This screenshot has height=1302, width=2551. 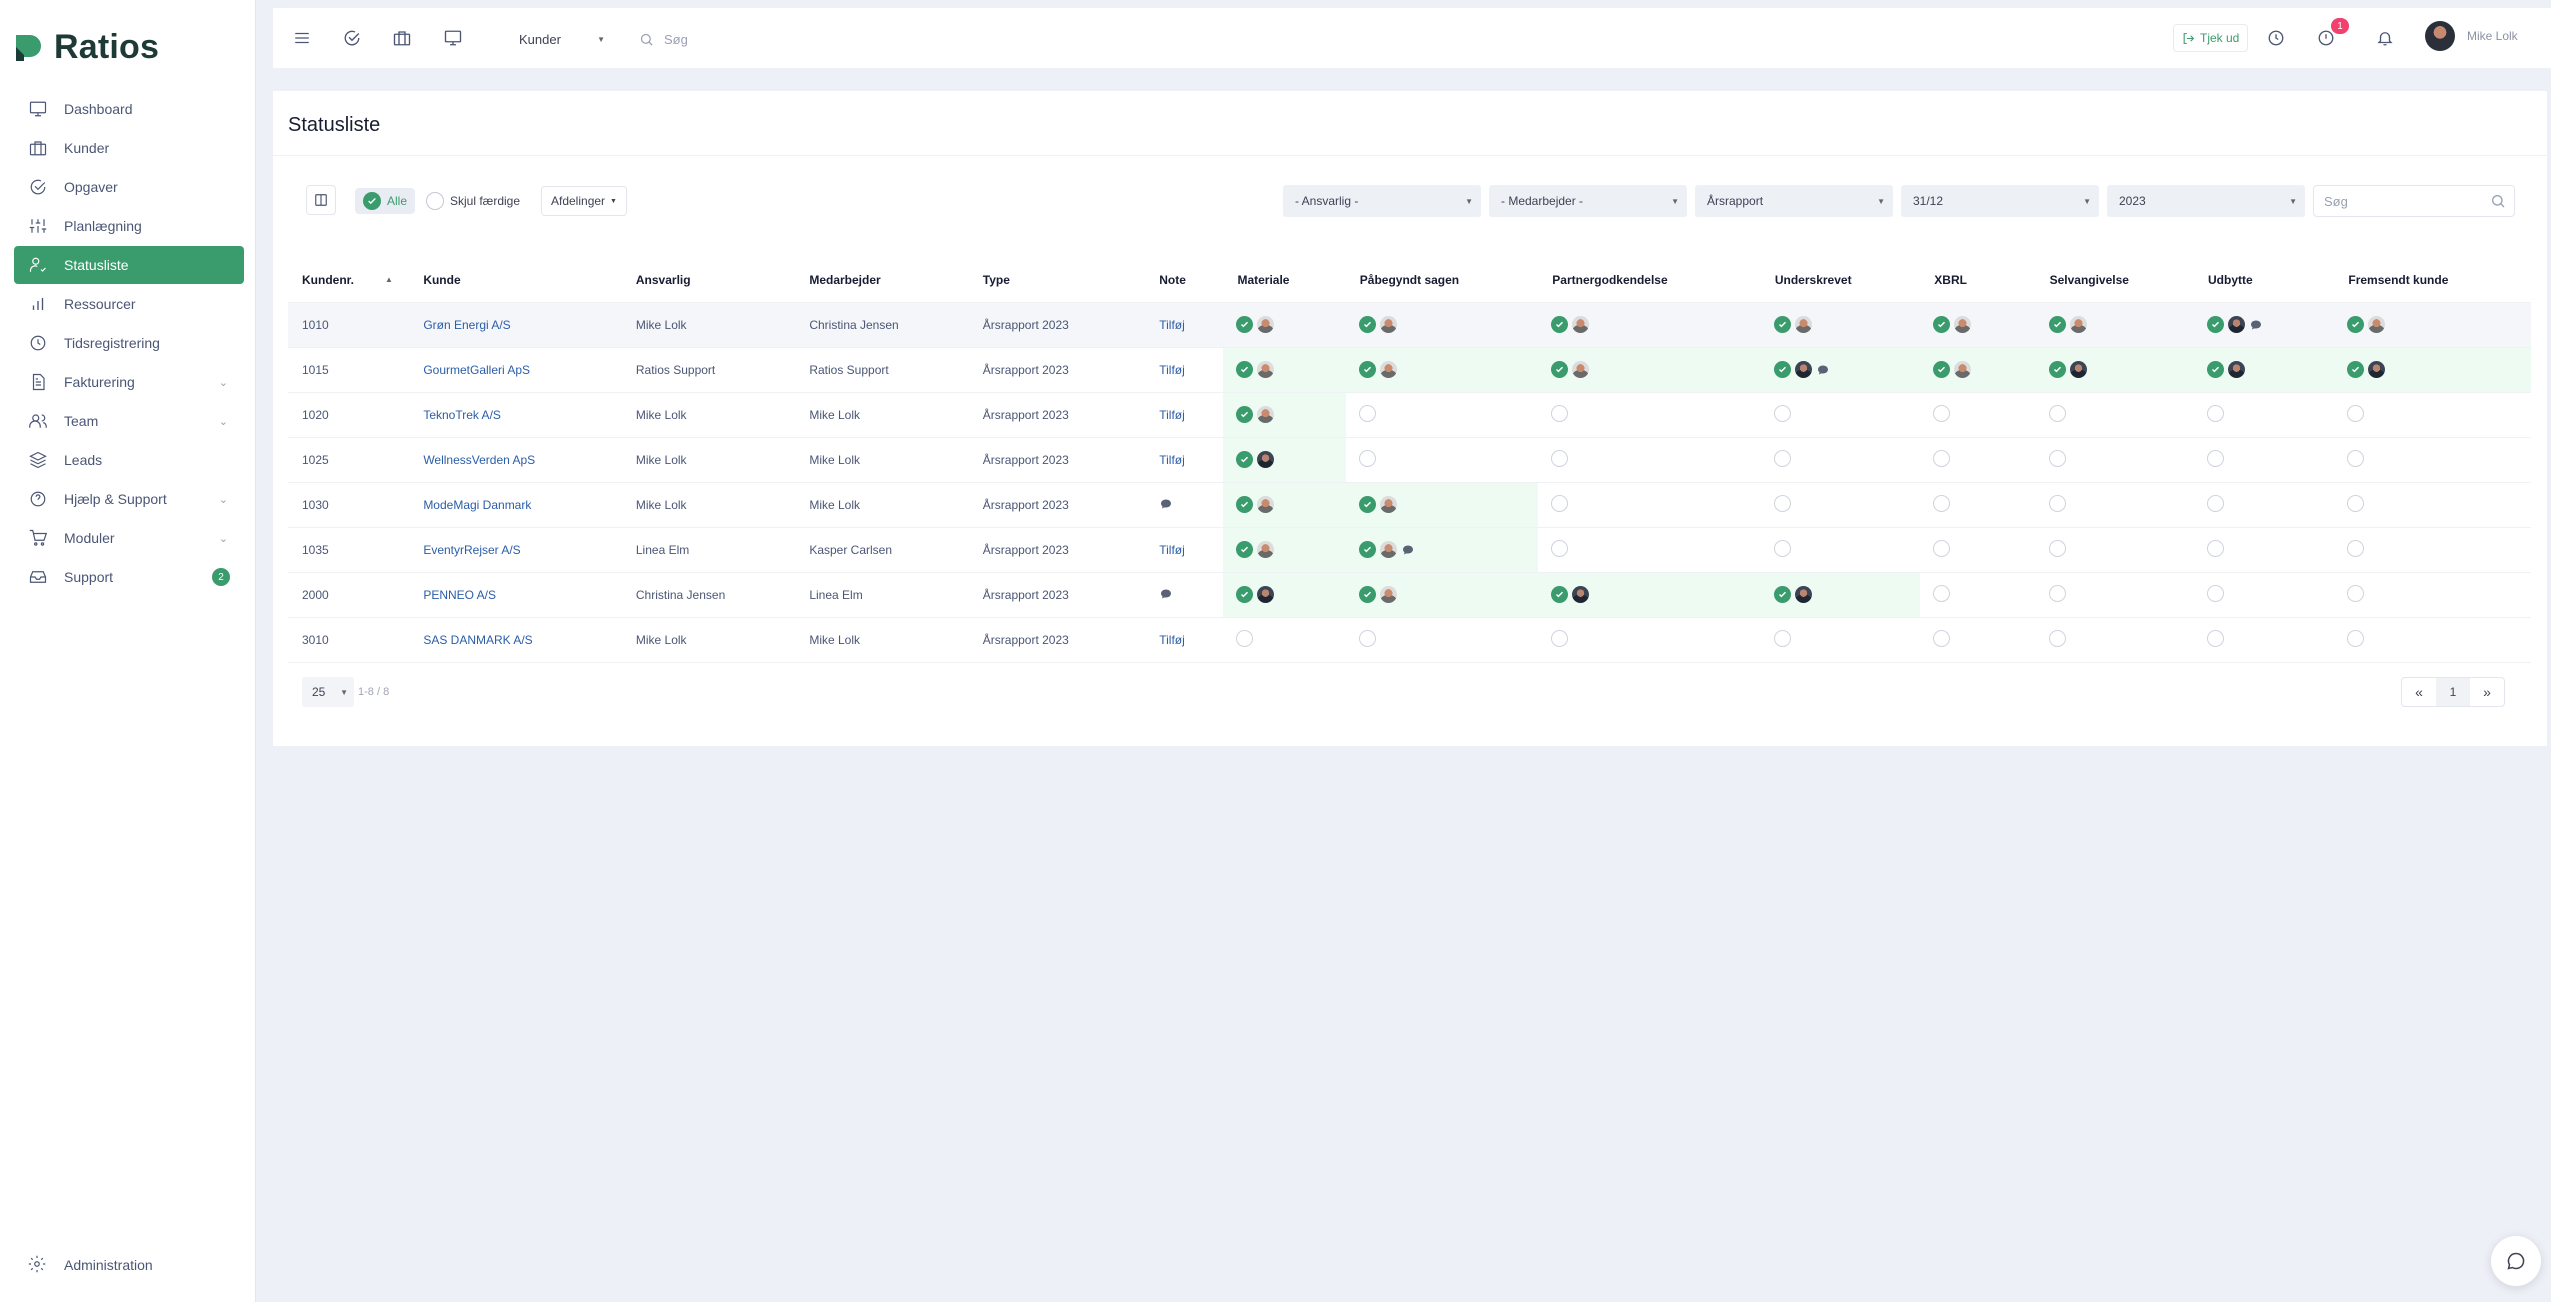 What do you see at coordinates (385, 201) in the screenshot?
I see `filter-all-radio: Alle` at bounding box center [385, 201].